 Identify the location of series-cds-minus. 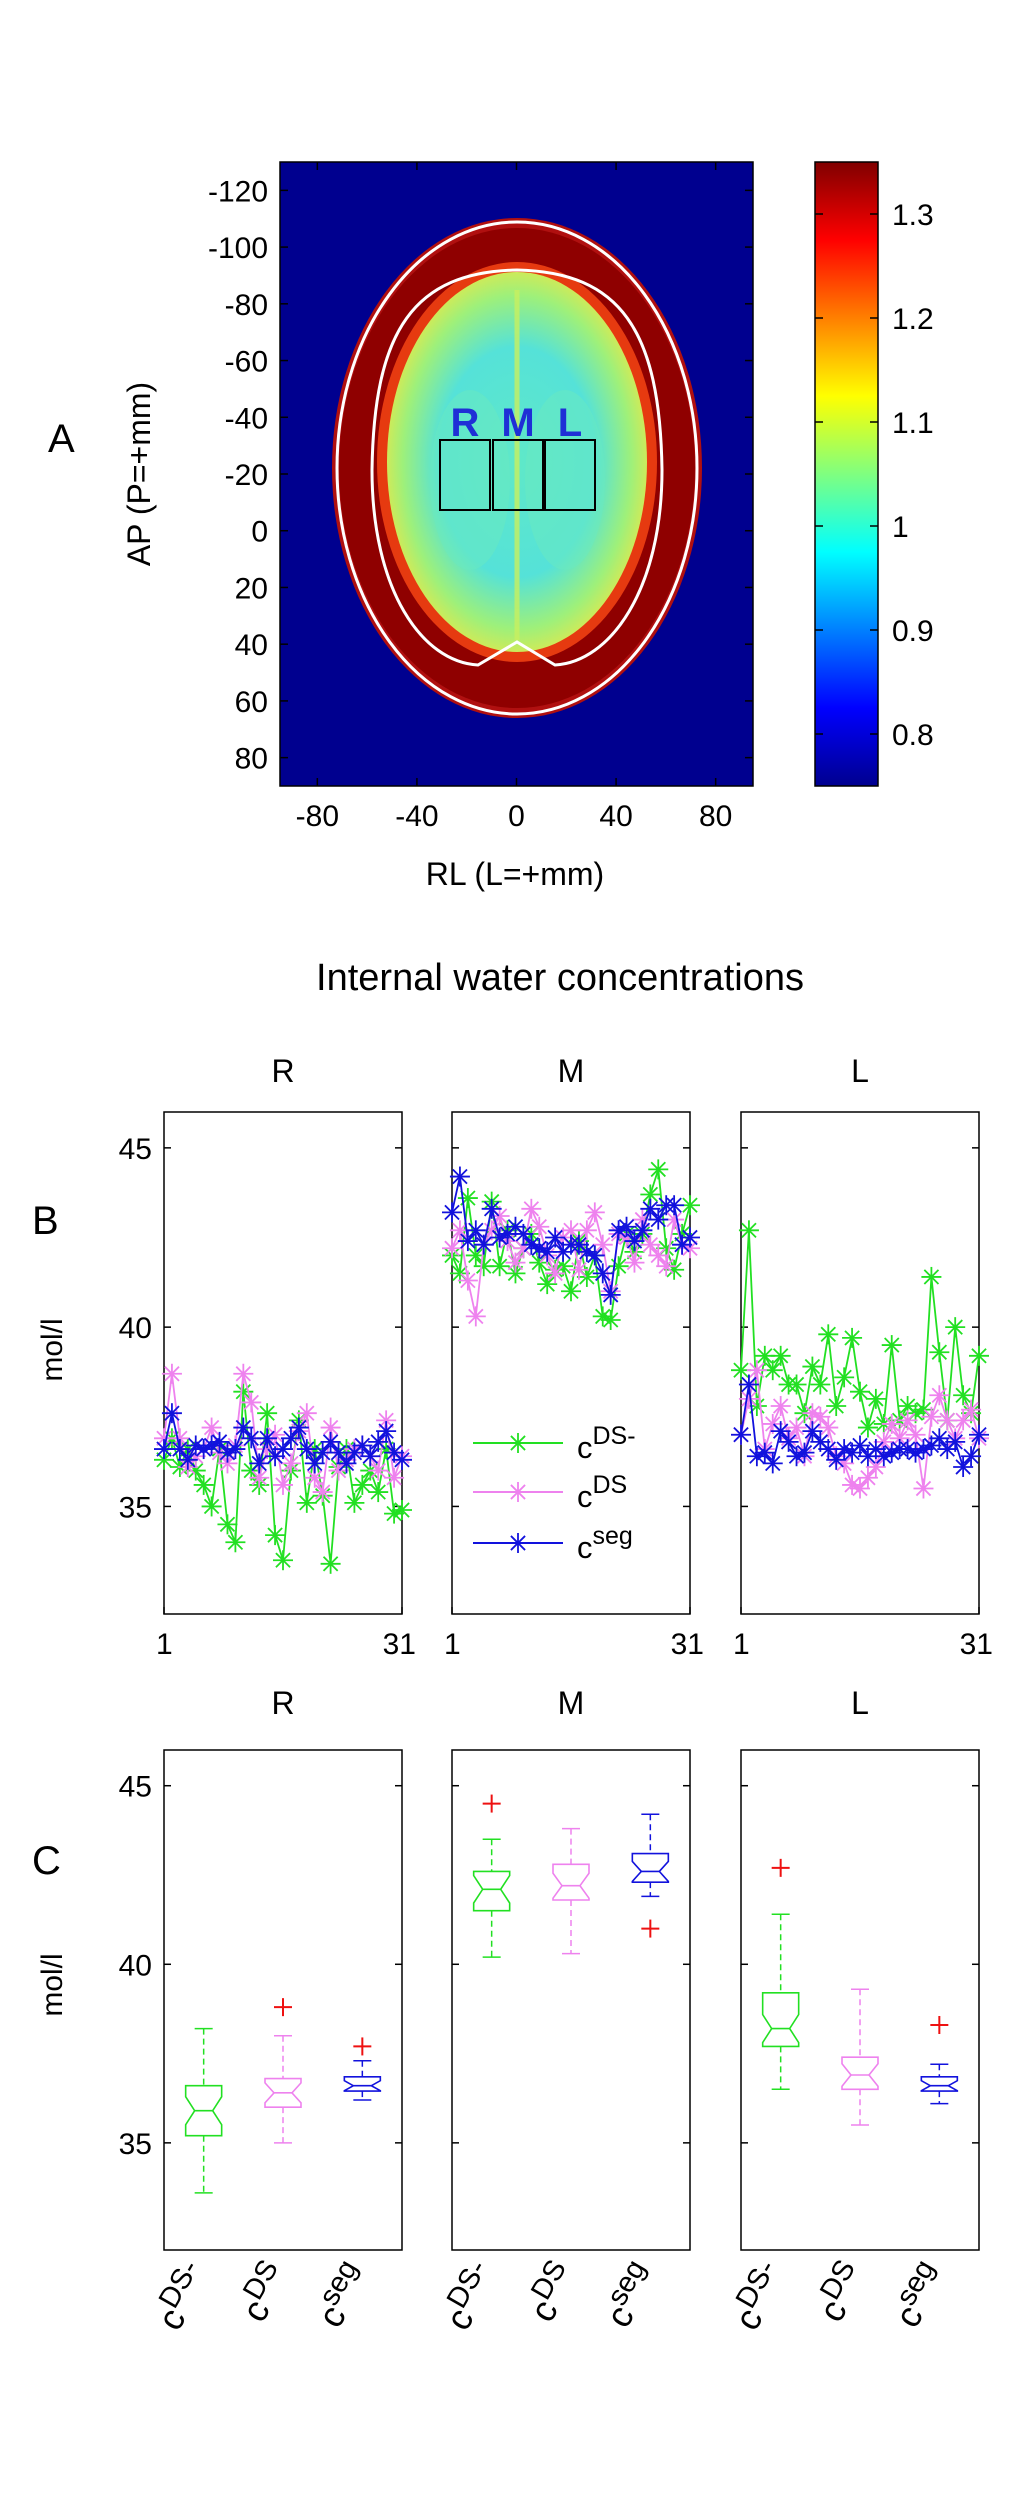
(283, 1477).